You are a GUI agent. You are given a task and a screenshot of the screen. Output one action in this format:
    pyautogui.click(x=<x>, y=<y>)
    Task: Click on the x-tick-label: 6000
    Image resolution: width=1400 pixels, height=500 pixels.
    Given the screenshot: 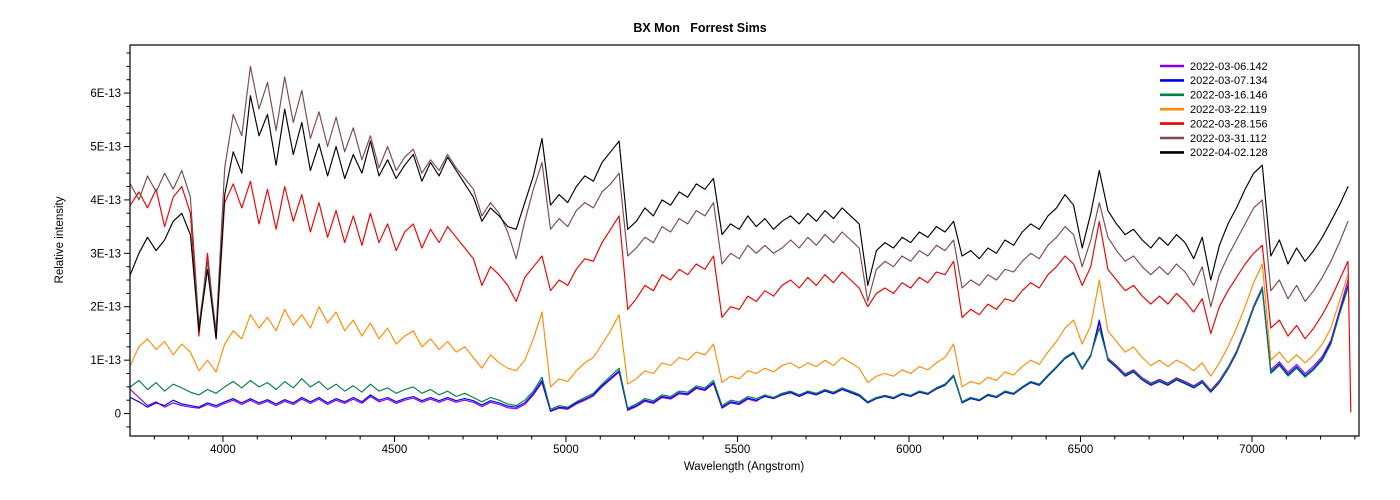 What is the action you would take?
    pyautogui.click(x=909, y=450)
    